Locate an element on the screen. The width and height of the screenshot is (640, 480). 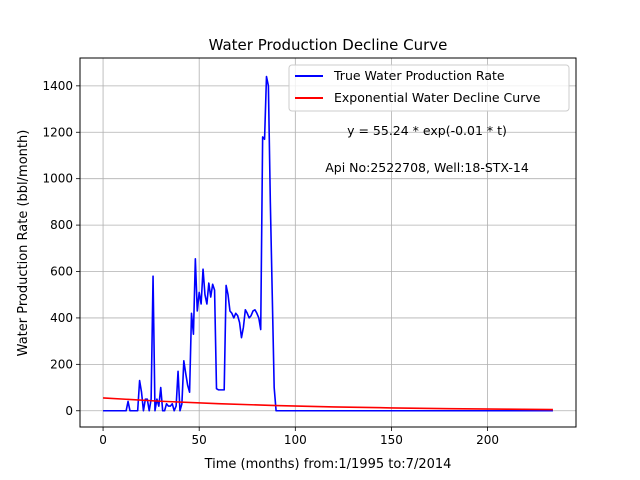
y-tick-label: 200 is located at coordinates (61, 364).